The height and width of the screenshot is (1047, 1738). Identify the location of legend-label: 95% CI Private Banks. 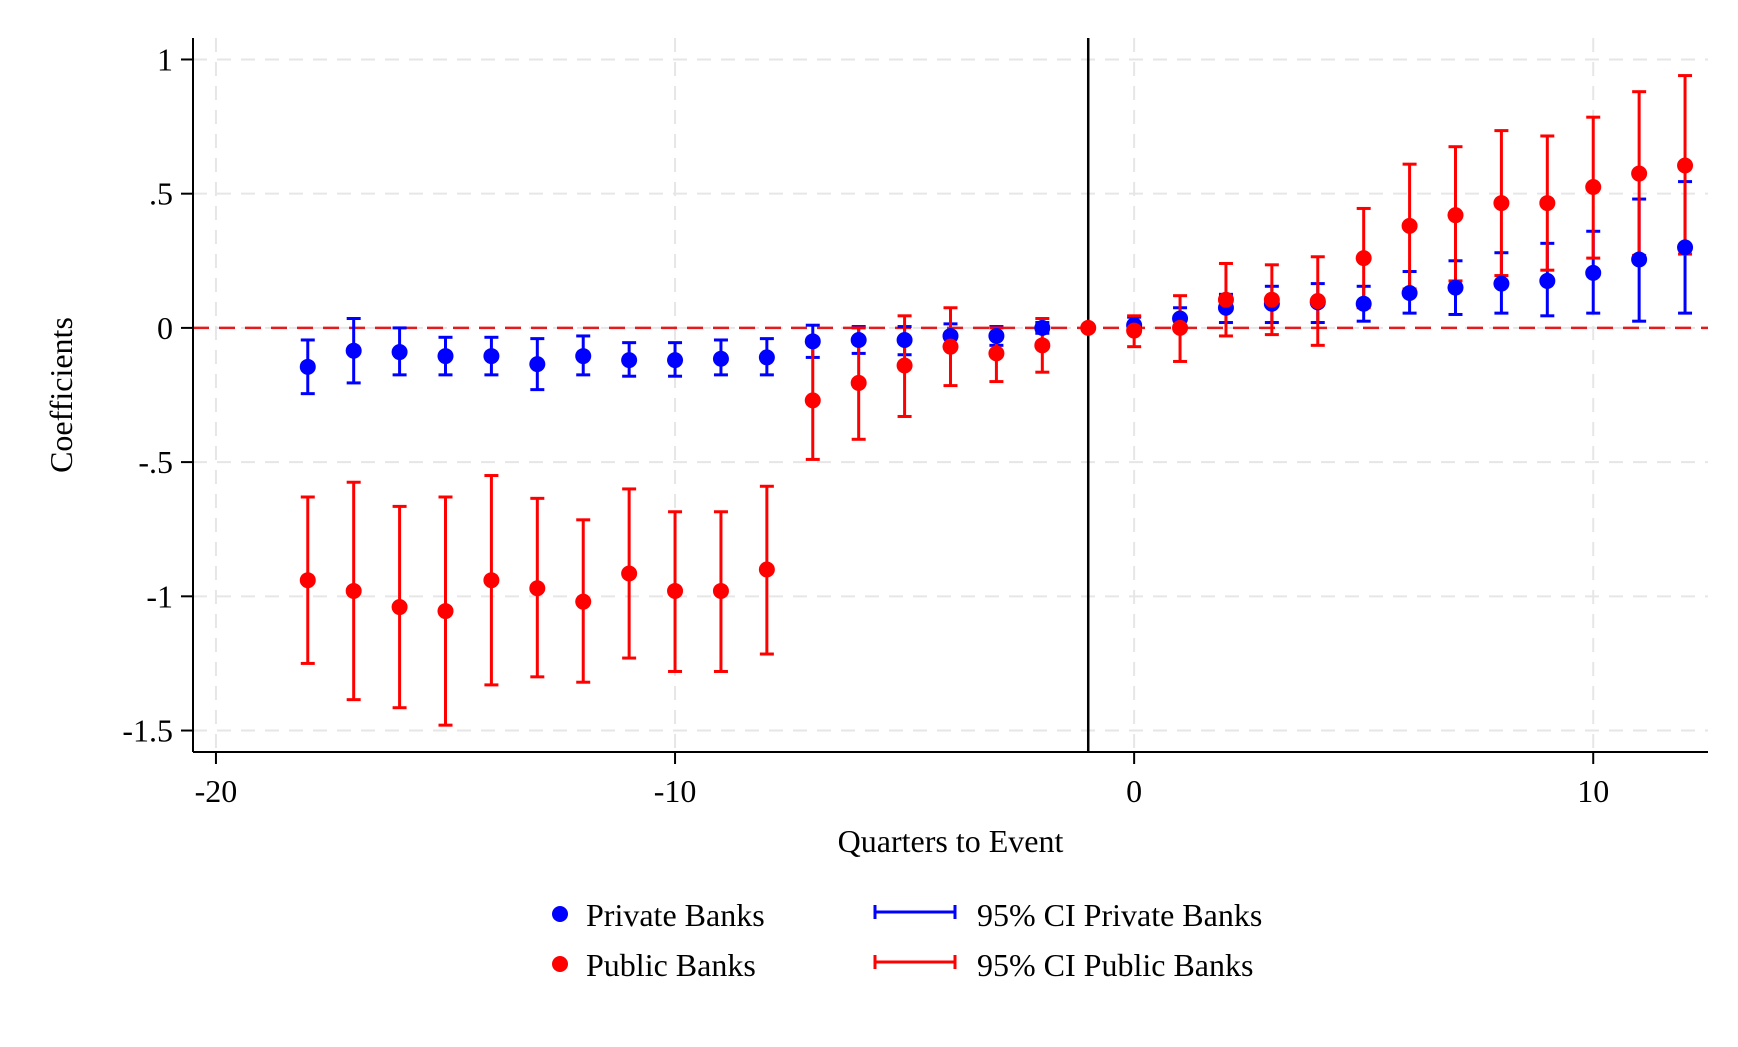
(1119, 915).